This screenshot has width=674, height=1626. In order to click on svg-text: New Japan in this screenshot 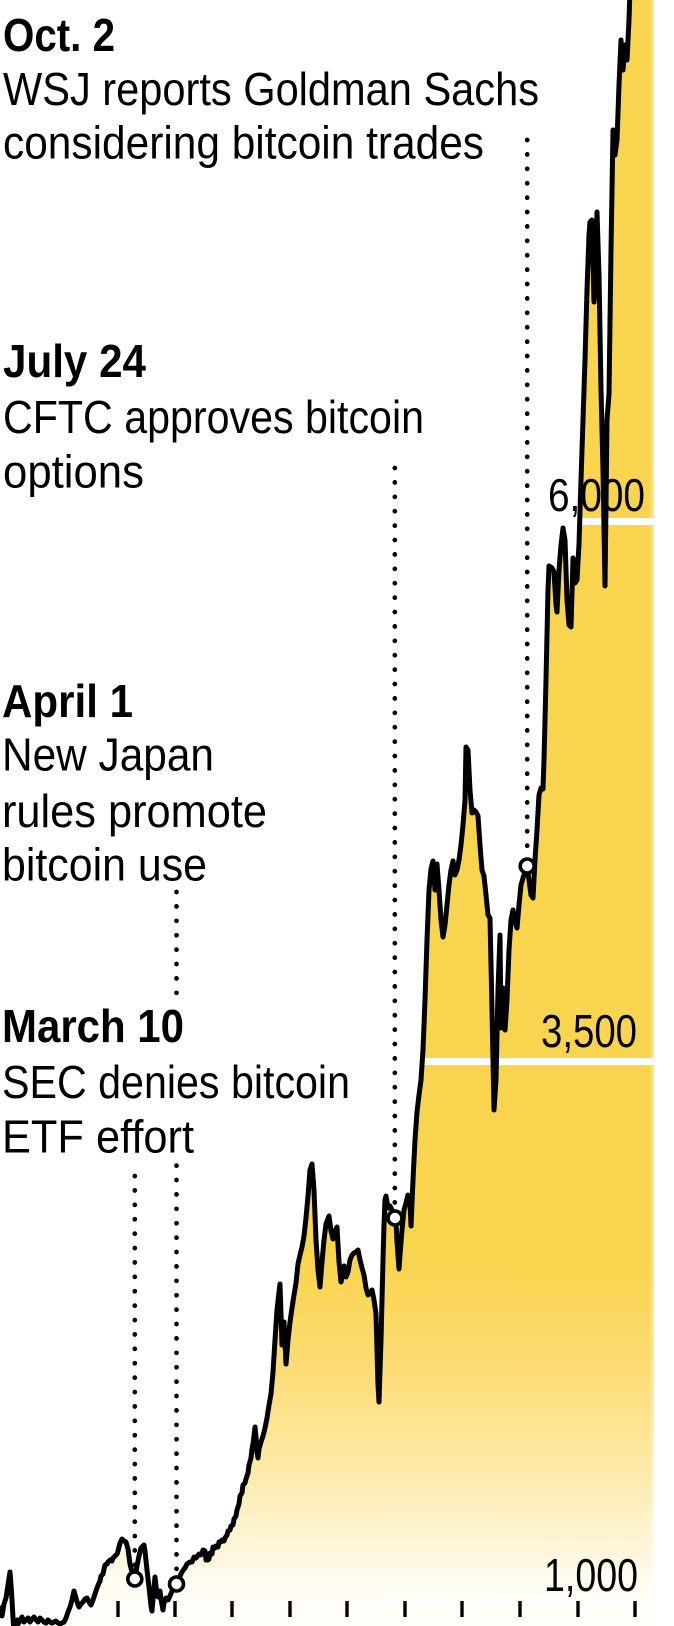, I will do `click(108, 755)`.